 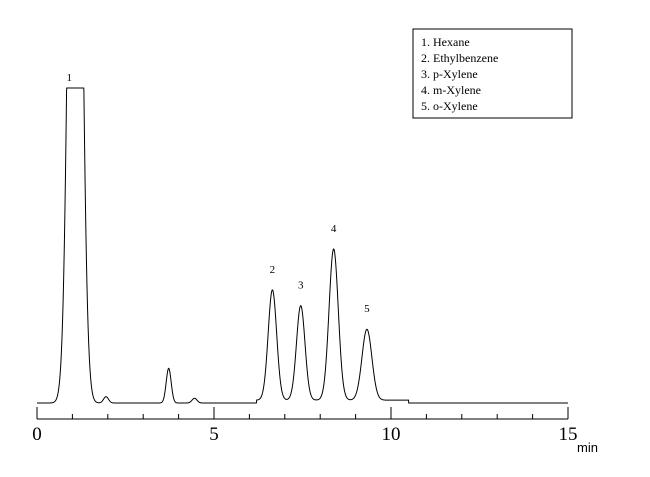 I want to click on legend-item: 3. p-Xylene, so click(x=449, y=74).